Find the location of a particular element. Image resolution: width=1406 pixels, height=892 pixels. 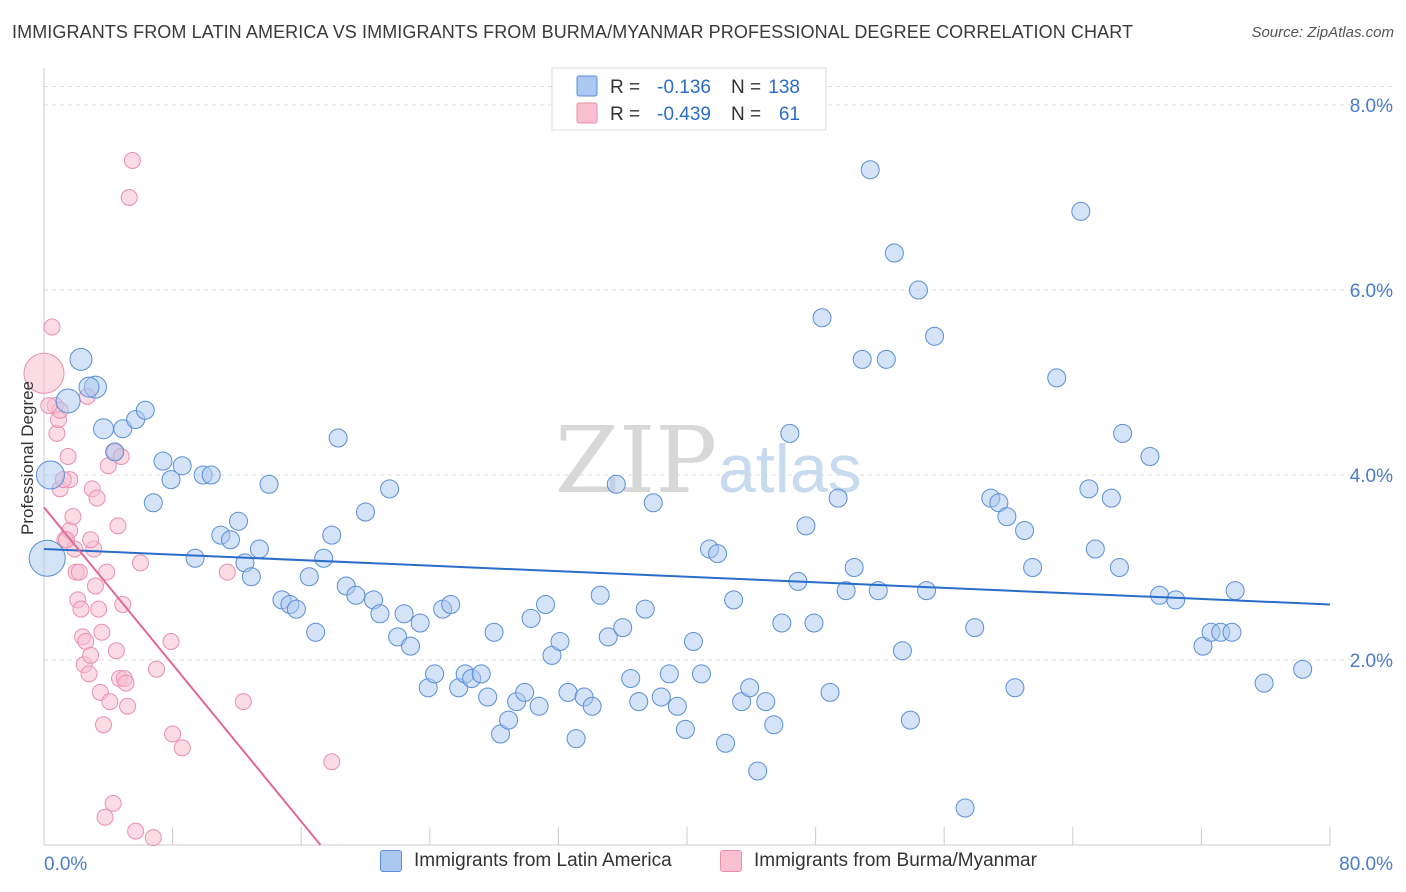

legend-n-value-1: 138 is located at coordinates (784, 87).